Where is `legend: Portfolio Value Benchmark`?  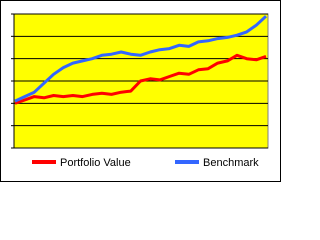
legend: Portfolio Value Benchmark is located at coordinates (145, 163).